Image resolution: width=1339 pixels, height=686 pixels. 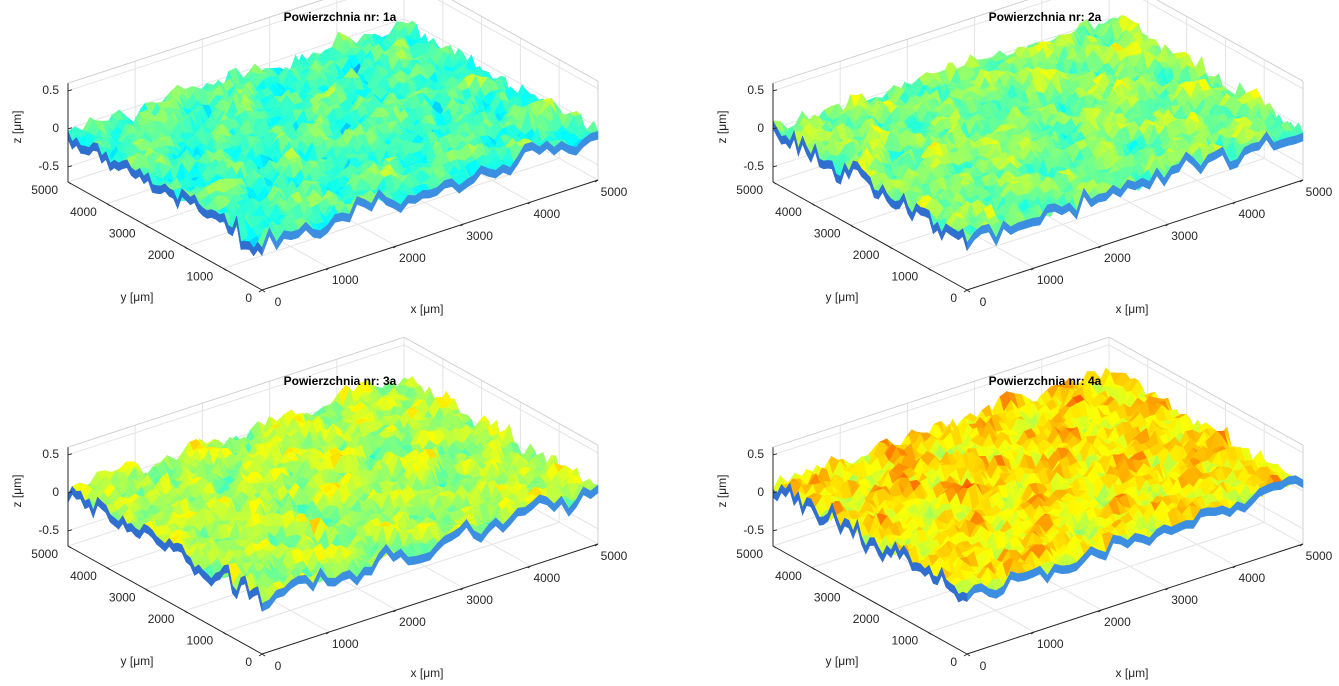 What do you see at coordinates (340, 17) in the screenshot?
I see `chart-title: Powierzchnia nr: 1a` at bounding box center [340, 17].